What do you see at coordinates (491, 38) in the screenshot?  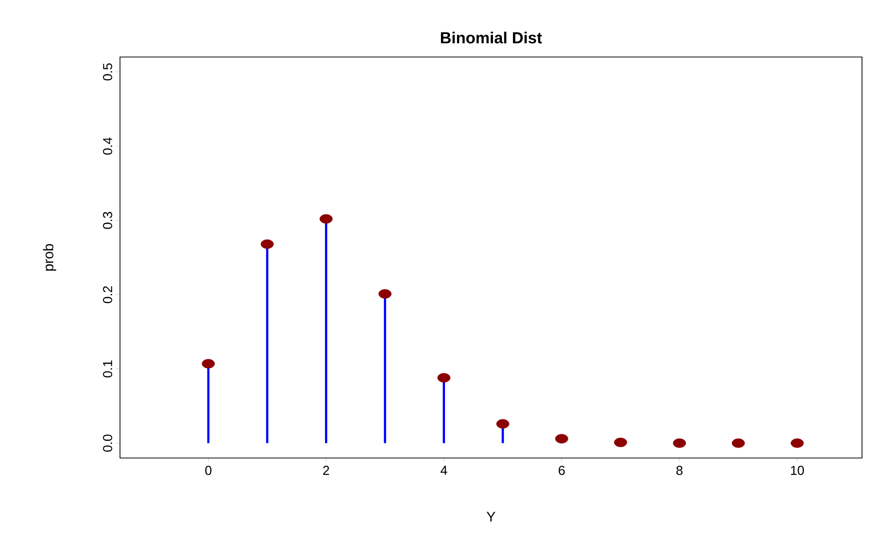 I see `chart-title: Binomial Dist` at bounding box center [491, 38].